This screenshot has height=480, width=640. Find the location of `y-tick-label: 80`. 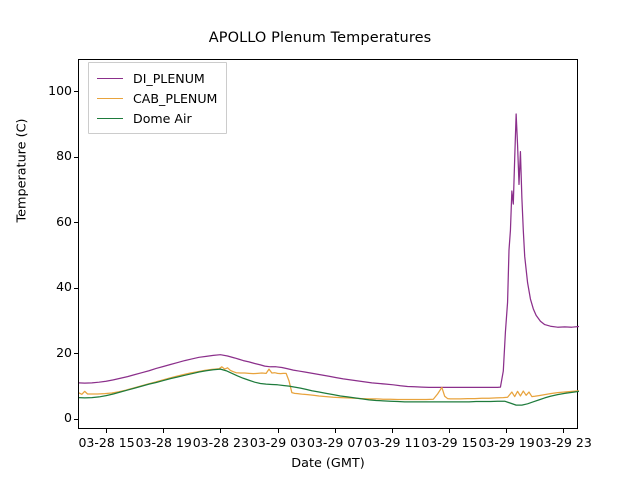

y-tick-label: 80 is located at coordinates (64, 156).